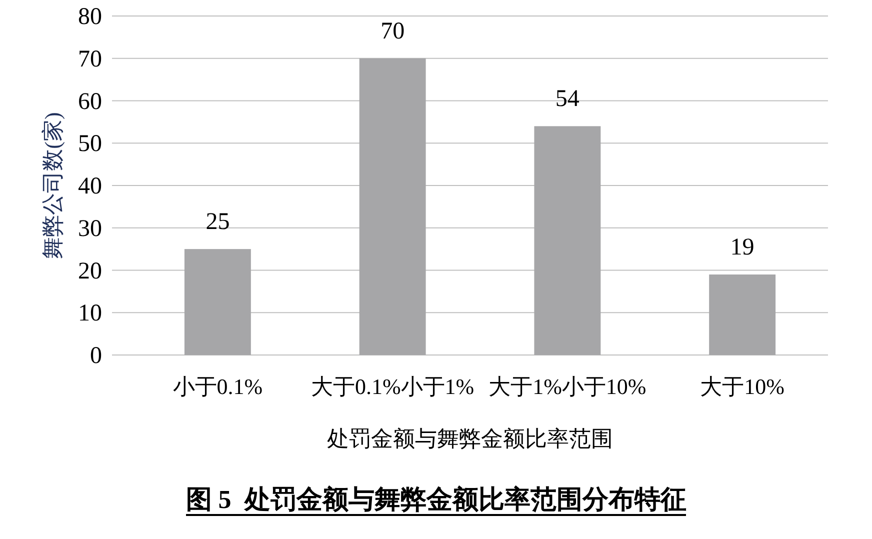 This screenshot has width=872, height=539. I want to click on y-tick-label: 30, so click(90, 229).